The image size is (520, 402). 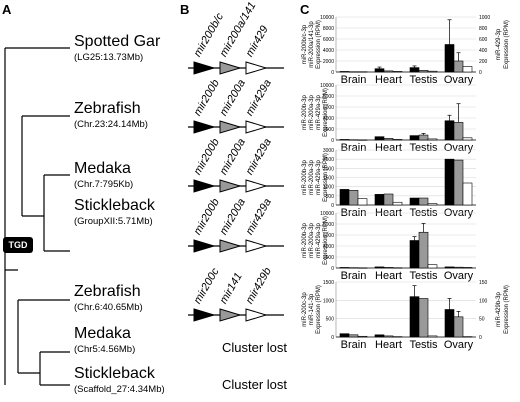 I want to click on y-right-tick-label: 1000, so click(x=484, y=18).